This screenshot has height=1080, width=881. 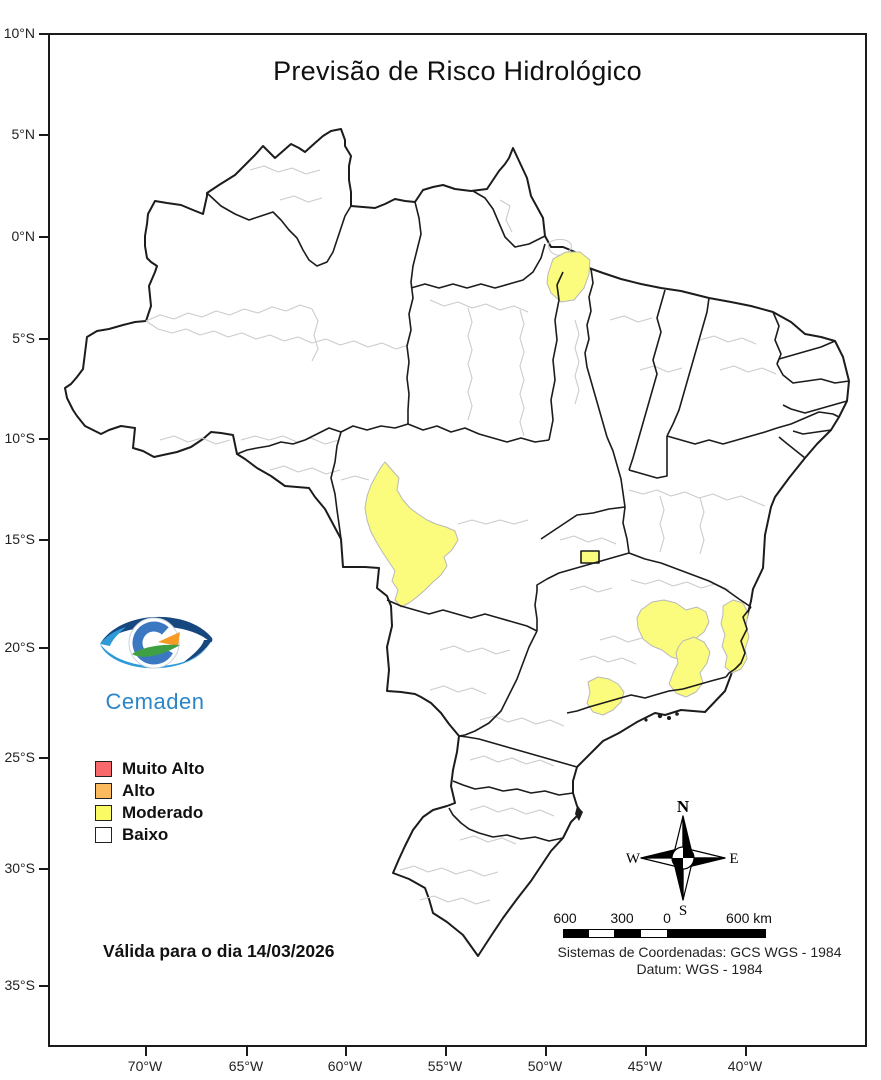 What do you see at coordinates (565, 918) in the screenshot?
I see `scale-label: 600` at bounding box center [565, 918].